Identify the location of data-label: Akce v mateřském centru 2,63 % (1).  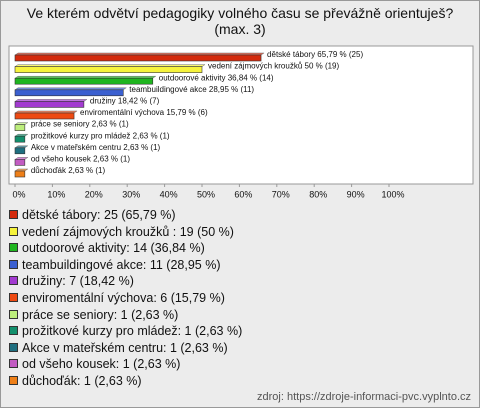
(96, 147).